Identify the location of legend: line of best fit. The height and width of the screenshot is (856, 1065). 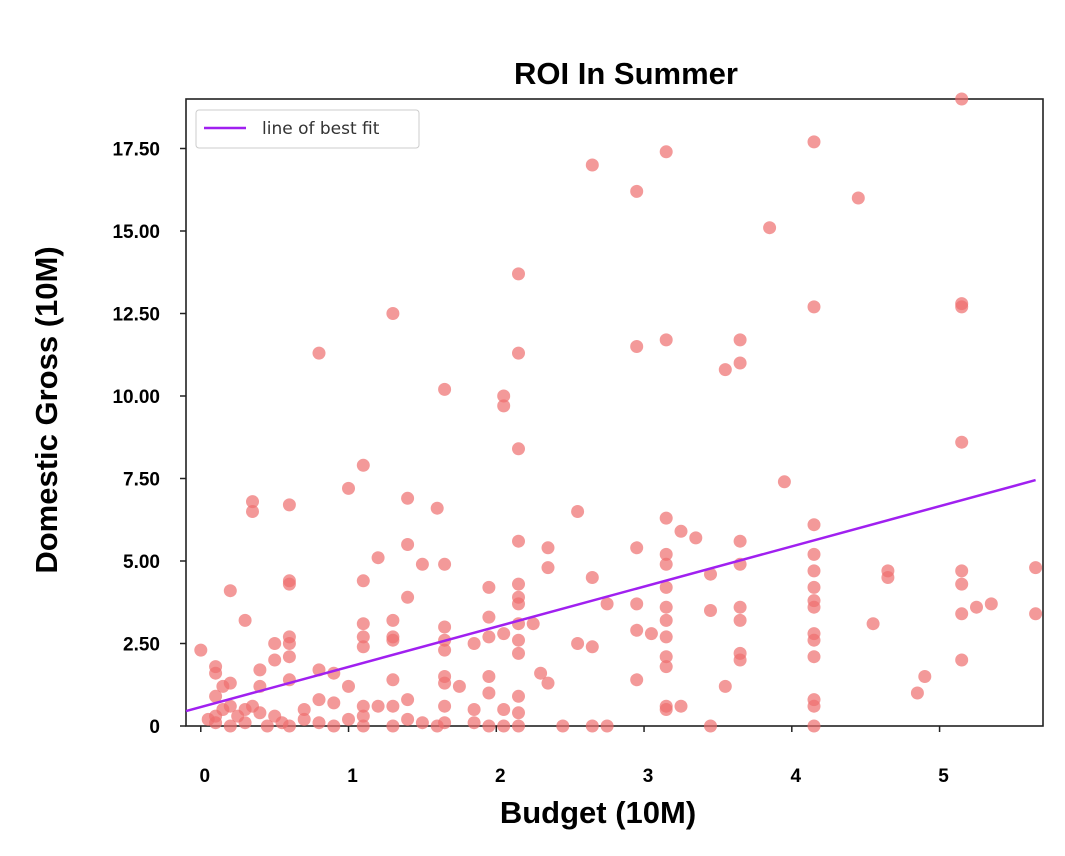
(307, 129).